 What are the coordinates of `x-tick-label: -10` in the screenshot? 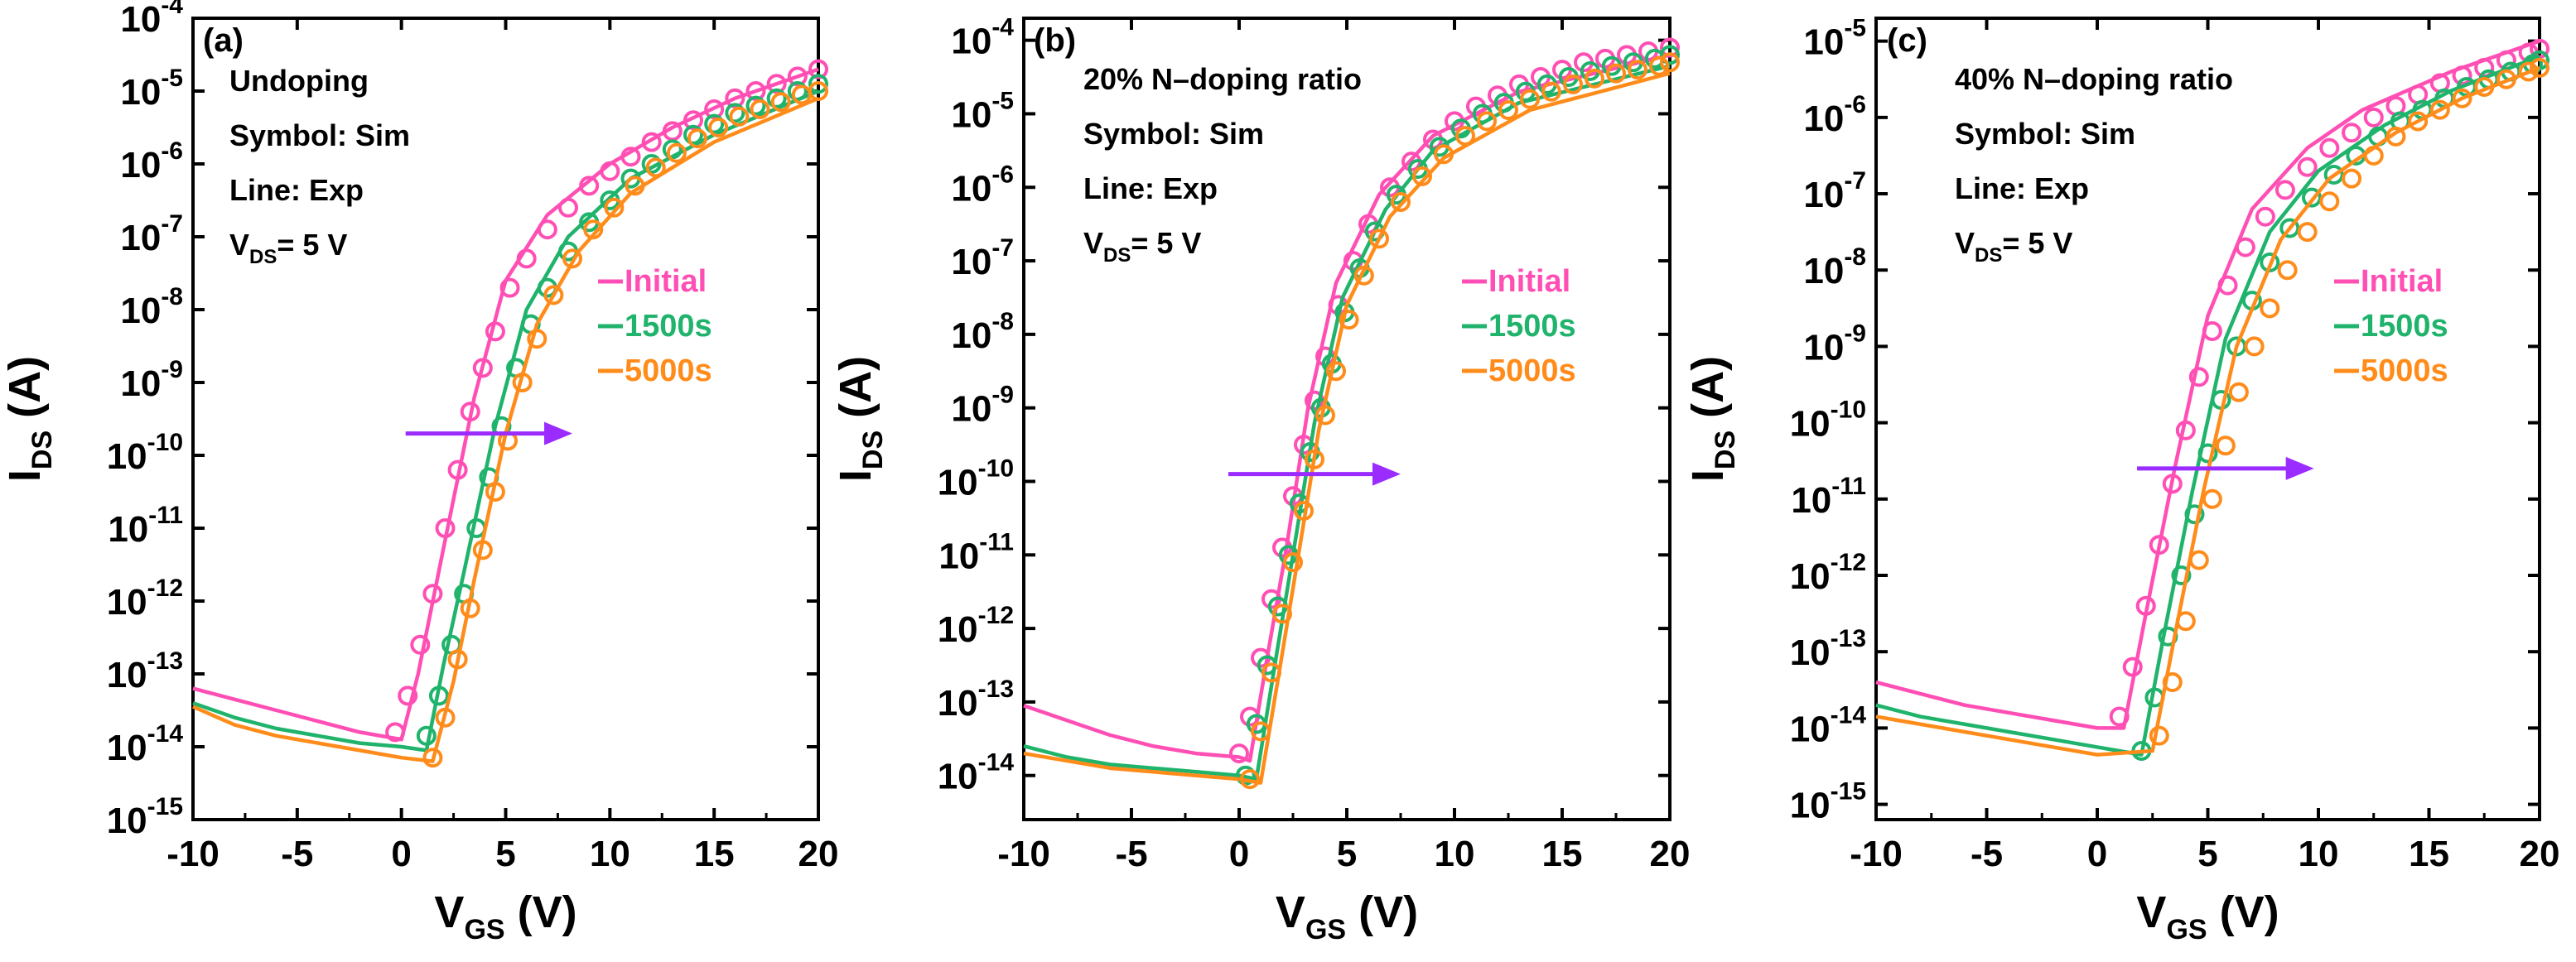 It's located at (1024, 854).